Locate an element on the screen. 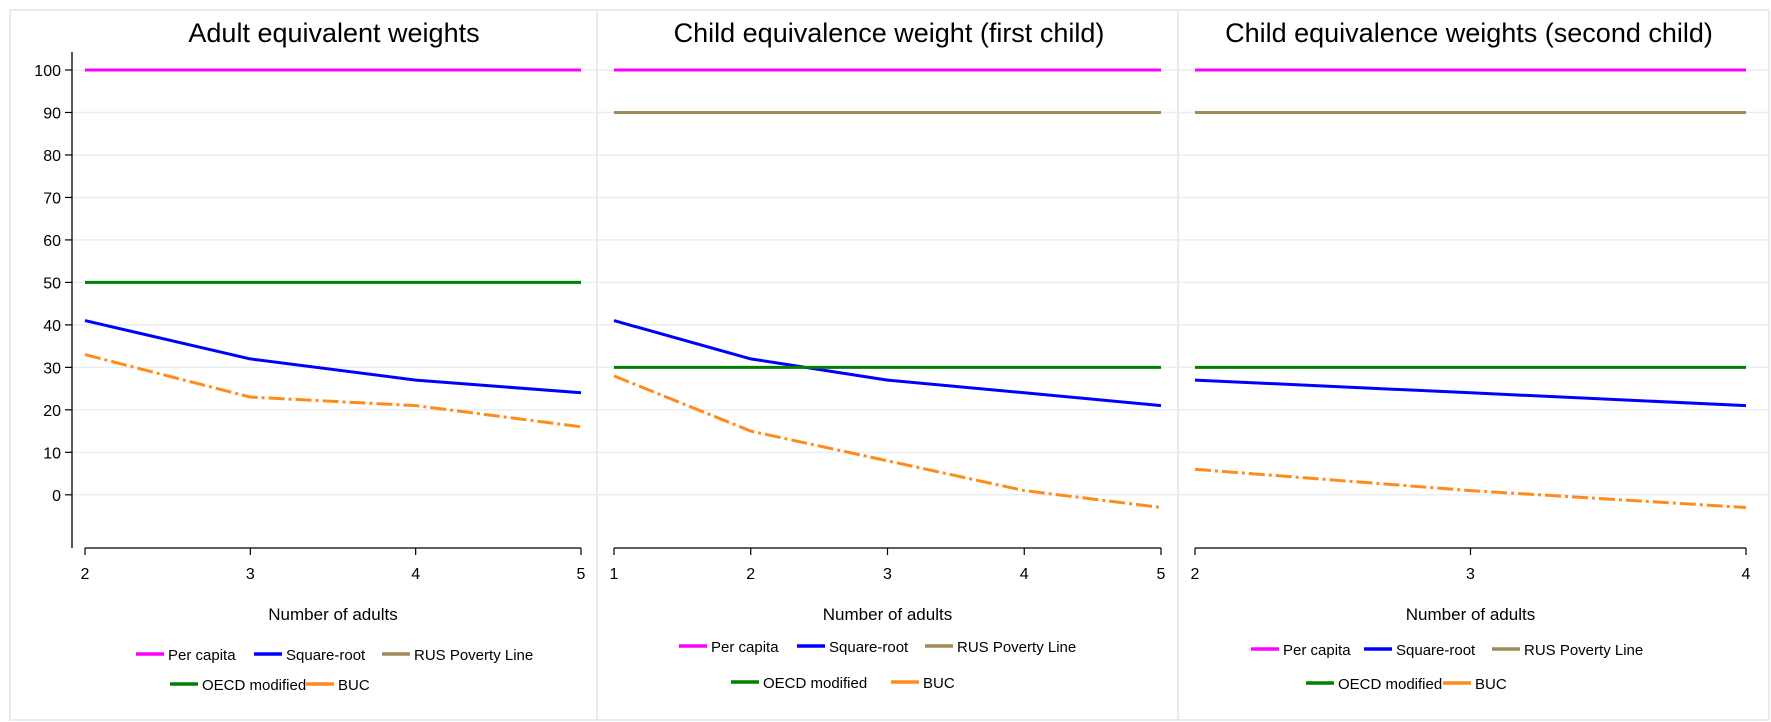  y-tick-label: 100 is located at coordinates (47, 71).